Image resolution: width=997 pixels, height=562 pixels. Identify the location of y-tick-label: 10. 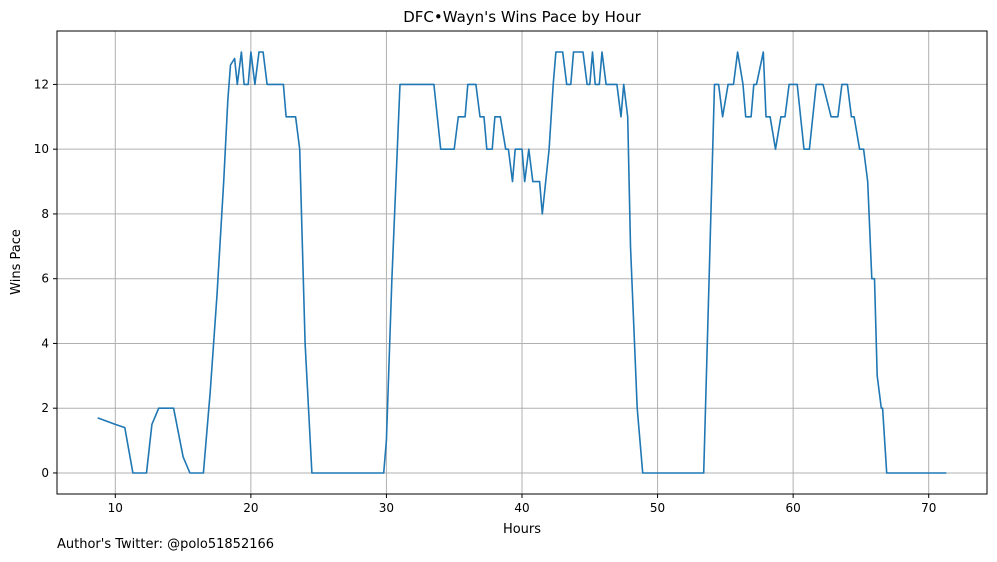
(41, 149).